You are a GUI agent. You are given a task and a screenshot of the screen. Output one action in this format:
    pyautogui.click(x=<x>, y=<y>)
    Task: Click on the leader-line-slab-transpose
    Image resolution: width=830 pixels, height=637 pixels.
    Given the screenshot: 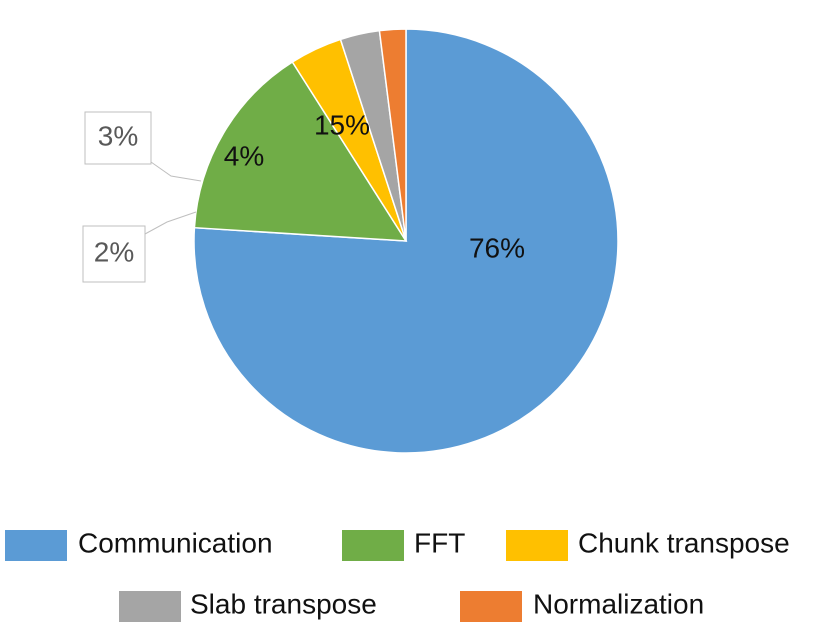 What is the action you would take?
    pyautogui.click(x=176, y=171)
    